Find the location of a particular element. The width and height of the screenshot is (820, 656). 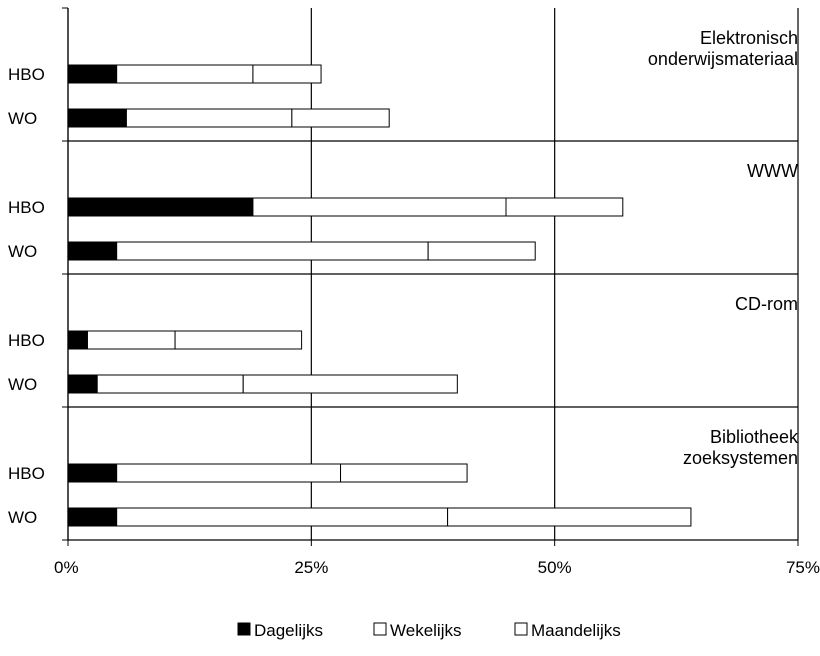

x-tick-label: 25% is located at coordinates (311, 567).